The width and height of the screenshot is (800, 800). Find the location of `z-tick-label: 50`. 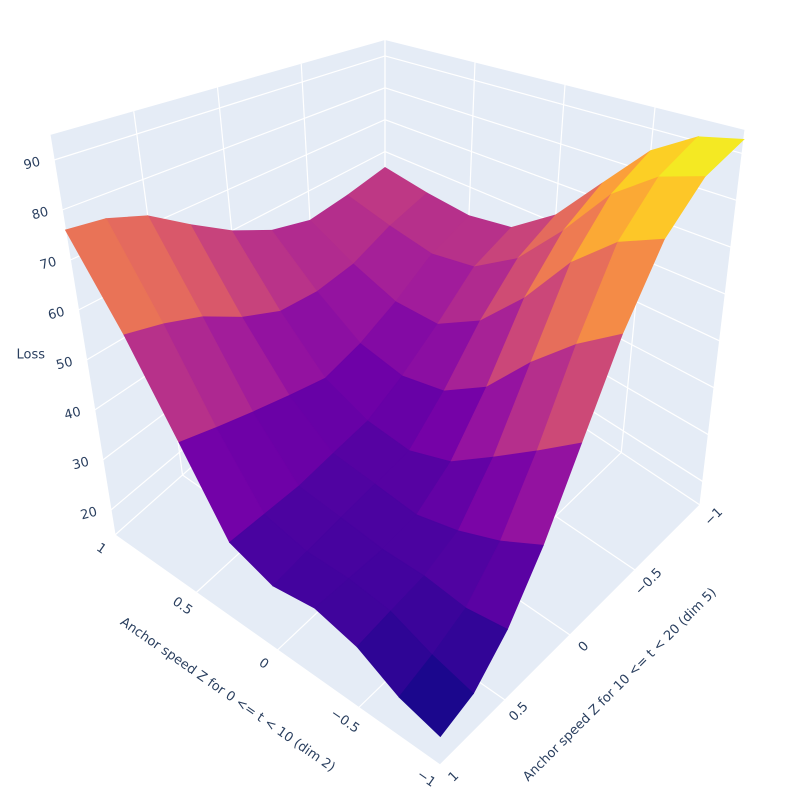

z-tick-label: 50 is located at coordinates (65, 364).